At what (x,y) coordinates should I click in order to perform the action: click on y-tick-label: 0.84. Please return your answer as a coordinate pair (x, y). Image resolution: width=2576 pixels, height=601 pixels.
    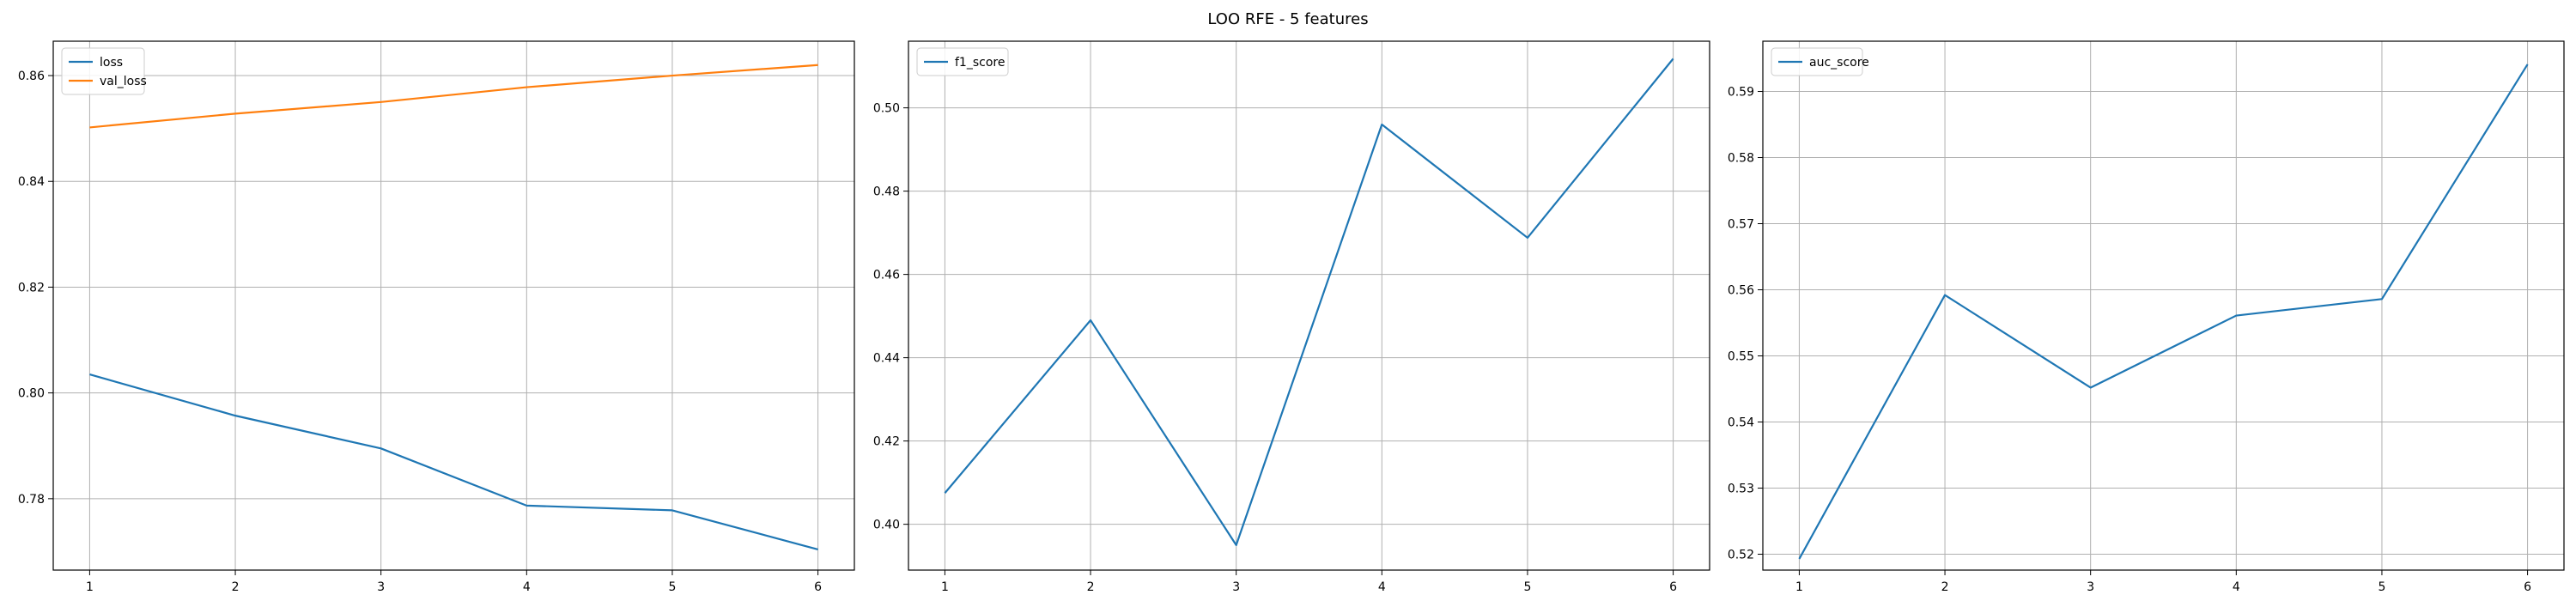
    Looking at the image, I should click on (32, 182).